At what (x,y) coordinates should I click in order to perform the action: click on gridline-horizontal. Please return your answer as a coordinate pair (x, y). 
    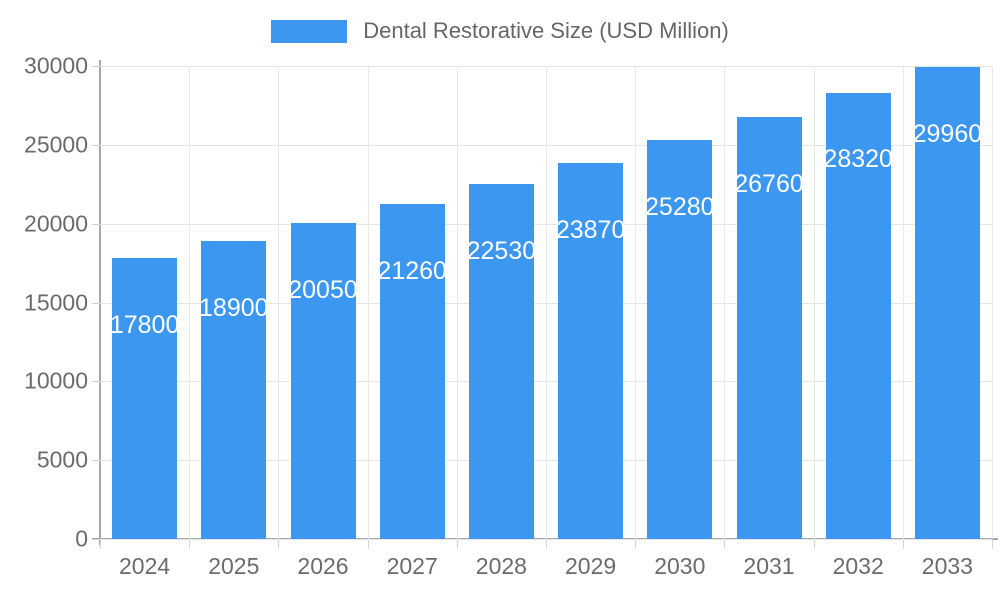
    Looking at the image, I should click on (546, 539).